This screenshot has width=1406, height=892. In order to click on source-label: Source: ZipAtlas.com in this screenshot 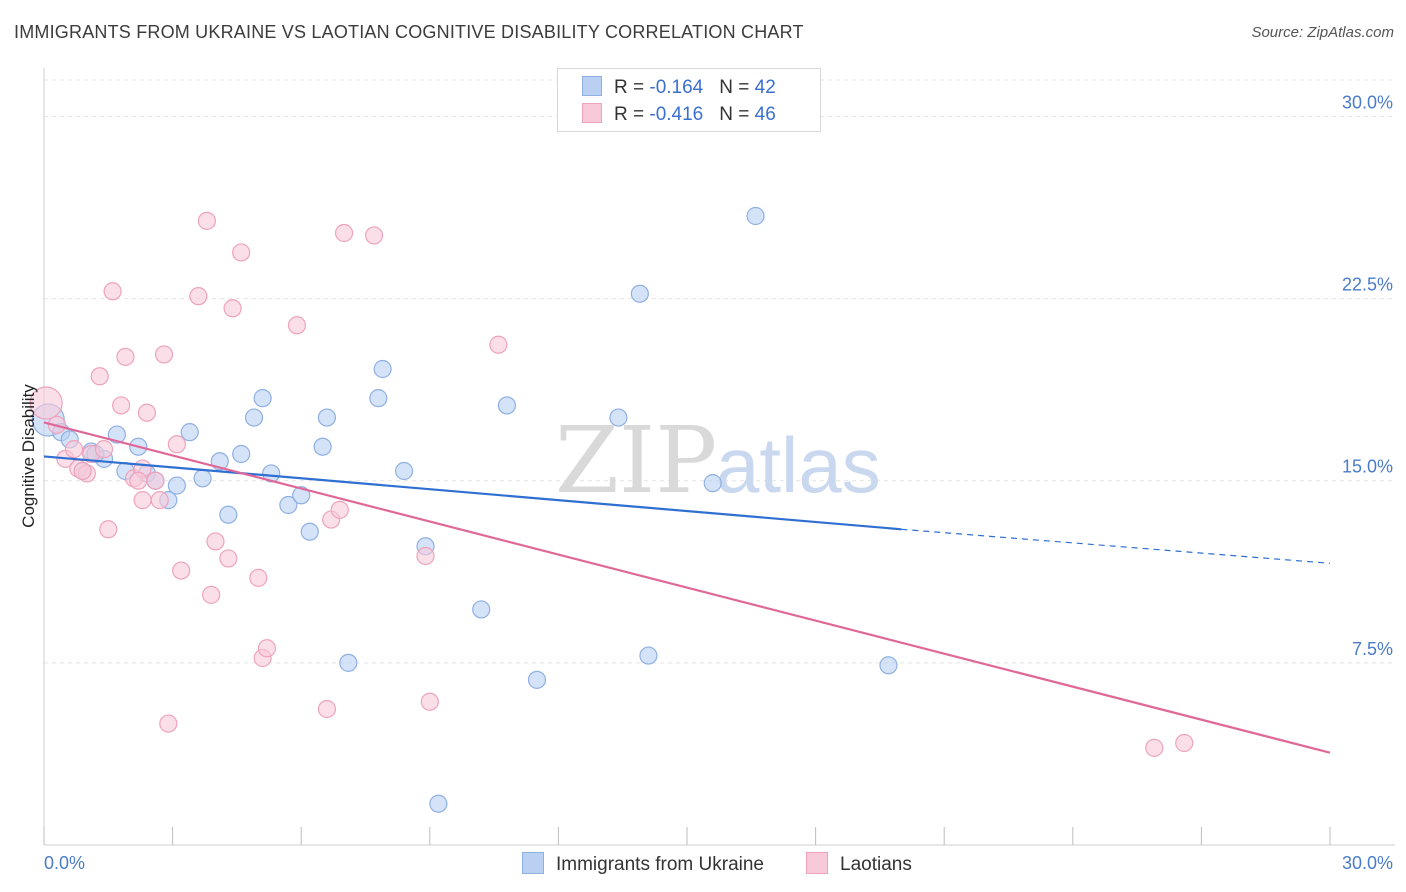, I will do `click(1322, 32)`.